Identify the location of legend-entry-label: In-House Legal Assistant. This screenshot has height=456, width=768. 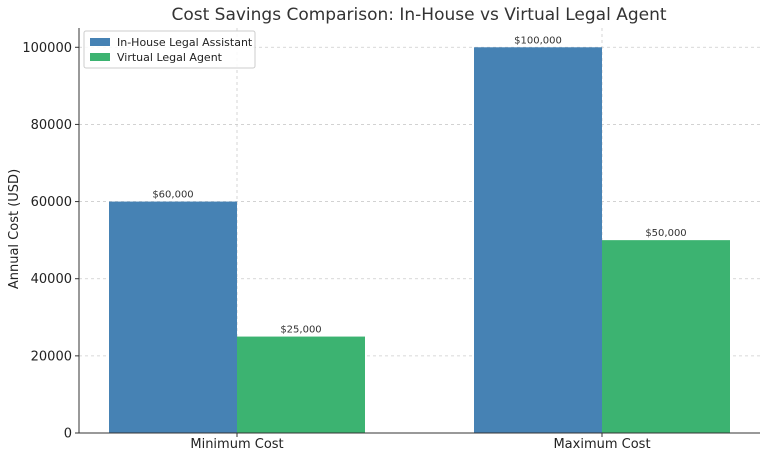
(185, 42).